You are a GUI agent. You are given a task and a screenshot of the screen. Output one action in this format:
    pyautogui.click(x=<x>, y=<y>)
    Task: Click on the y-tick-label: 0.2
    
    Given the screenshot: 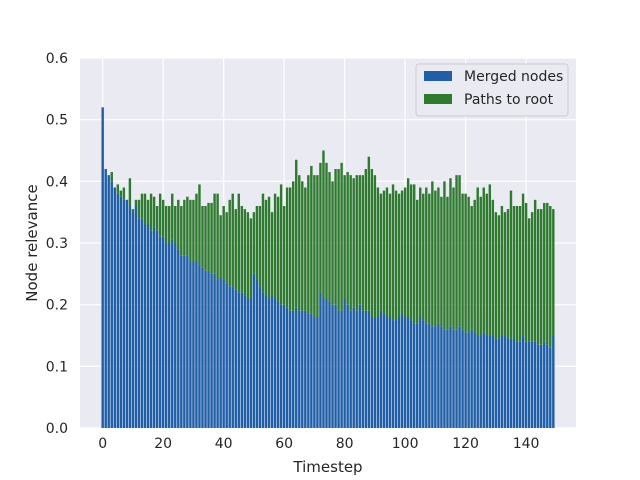 What is the action you would take?
    pyautogui.click(x=57, y=306)
    